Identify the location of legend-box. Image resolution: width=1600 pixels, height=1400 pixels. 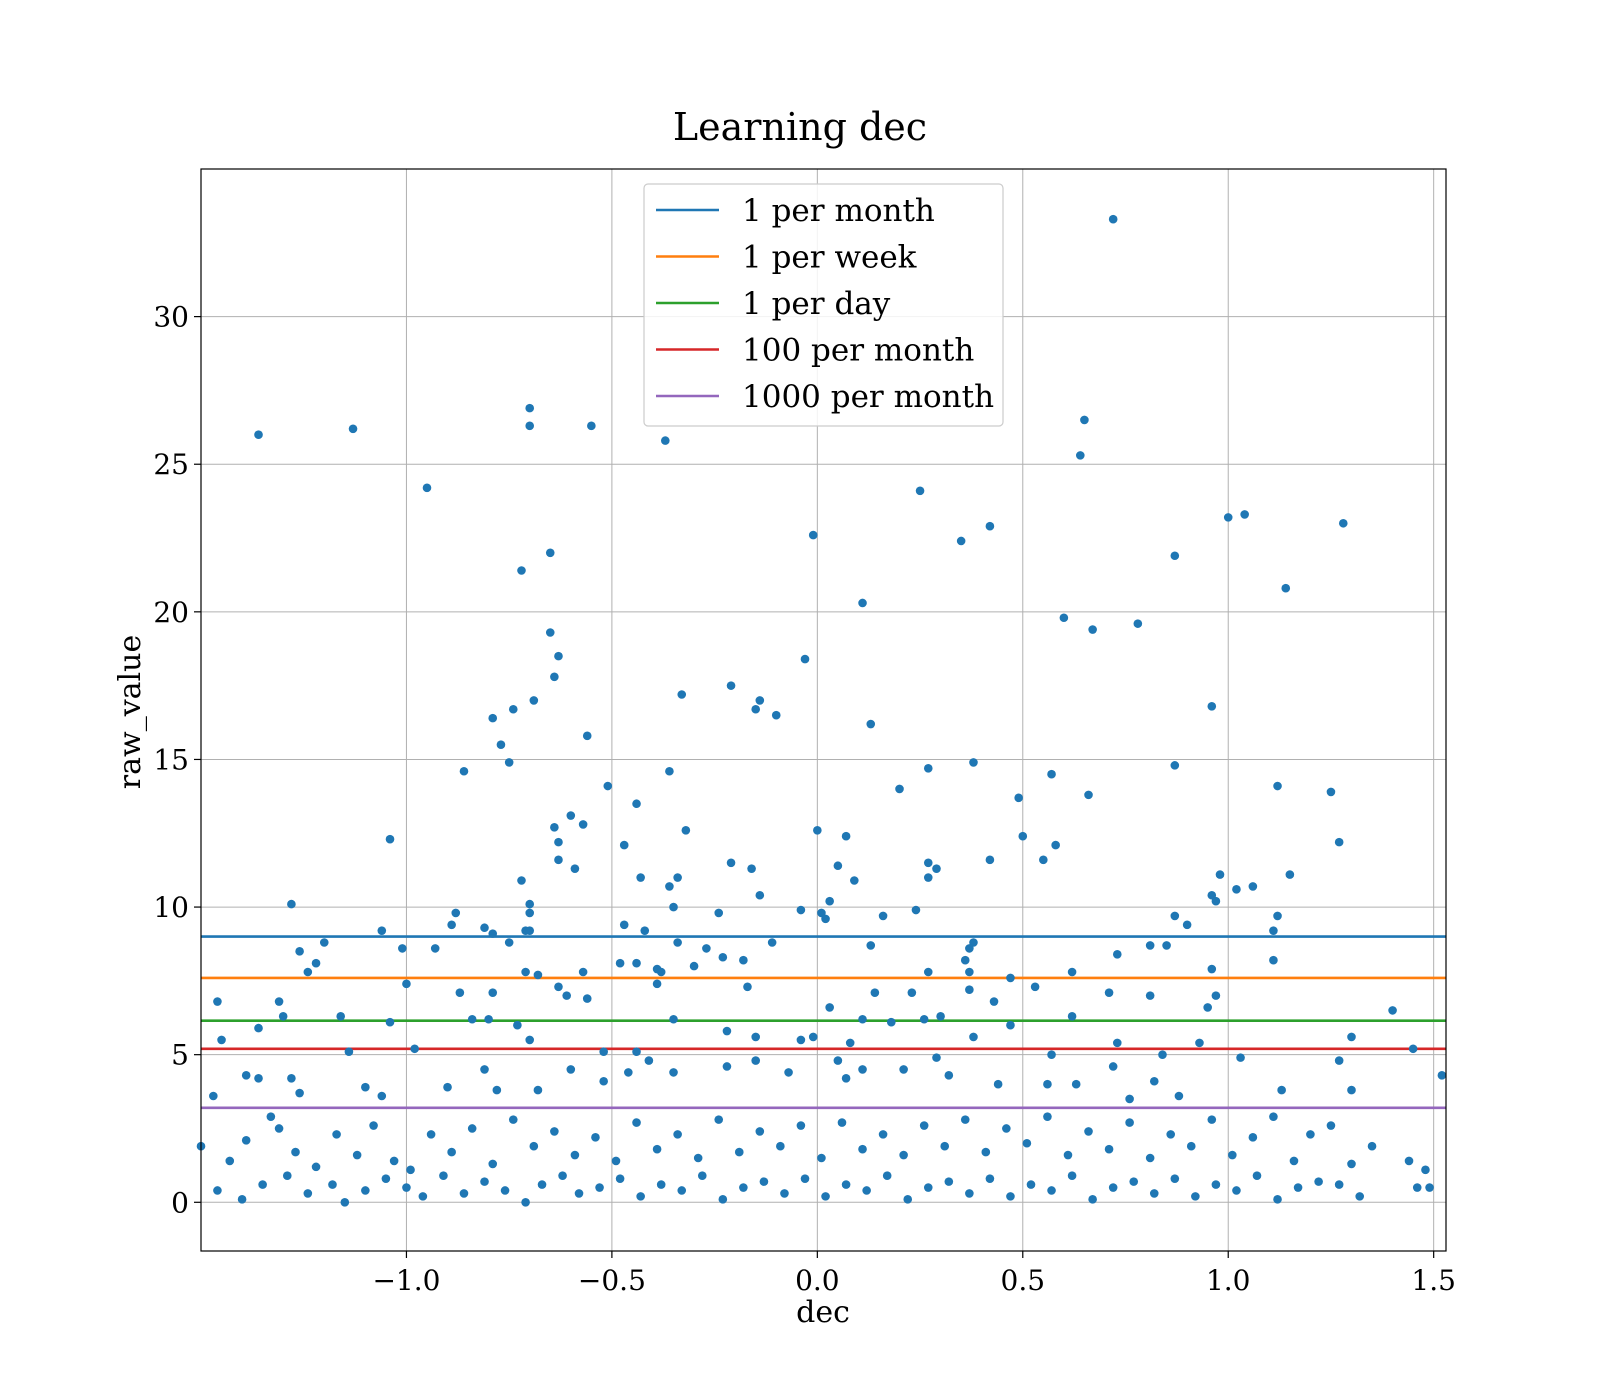
(823, 305).